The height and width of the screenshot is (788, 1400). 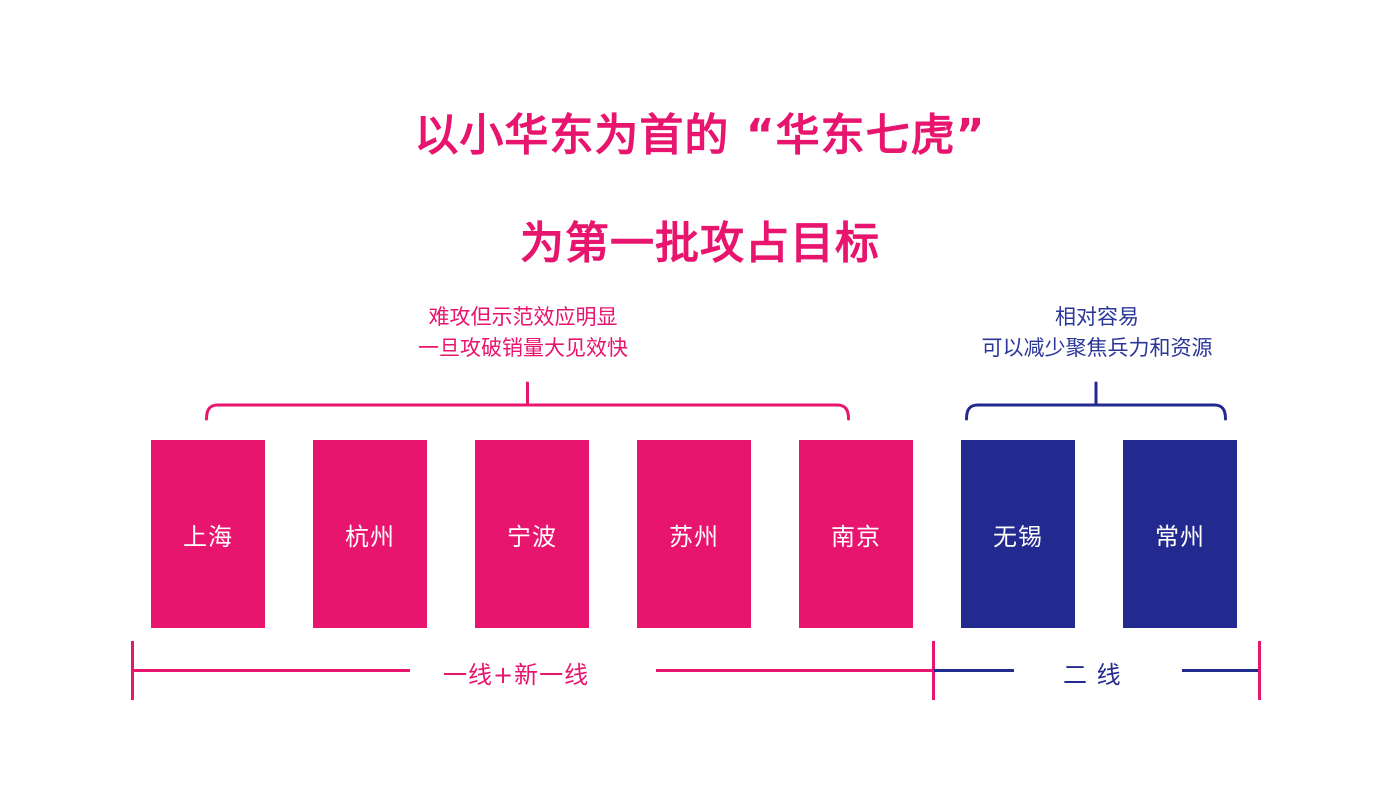 I want to click on city-label: 常州, so click(x=1180, y=536).